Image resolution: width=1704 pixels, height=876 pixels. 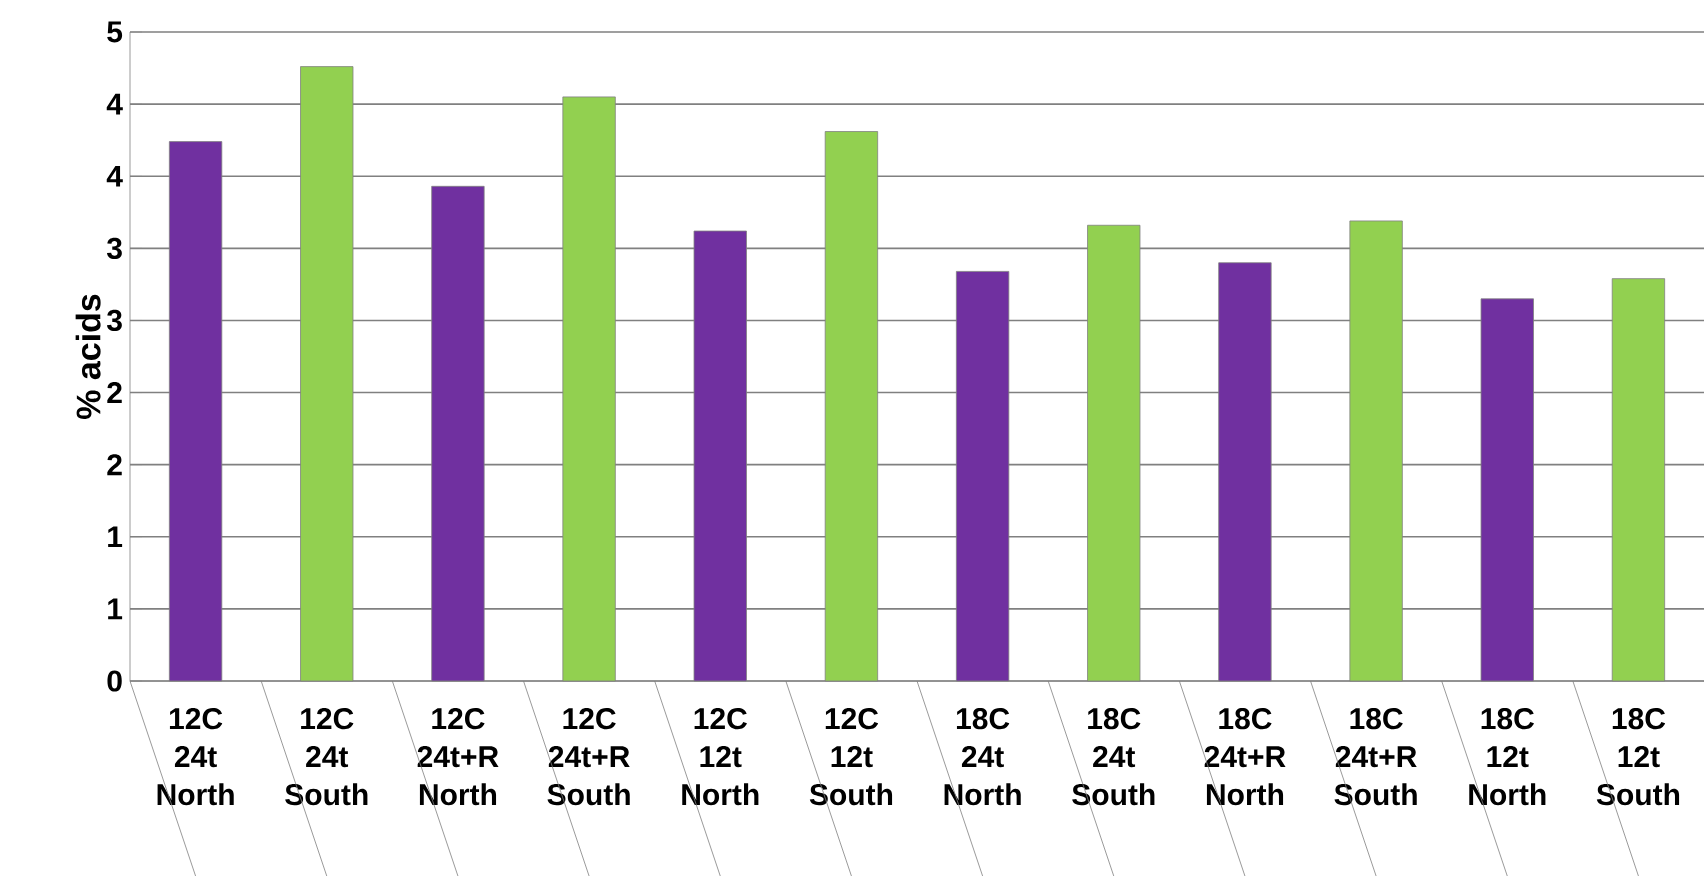 I want to click on x-tick-label: 12C 24t South, so click(x=326, y=757).